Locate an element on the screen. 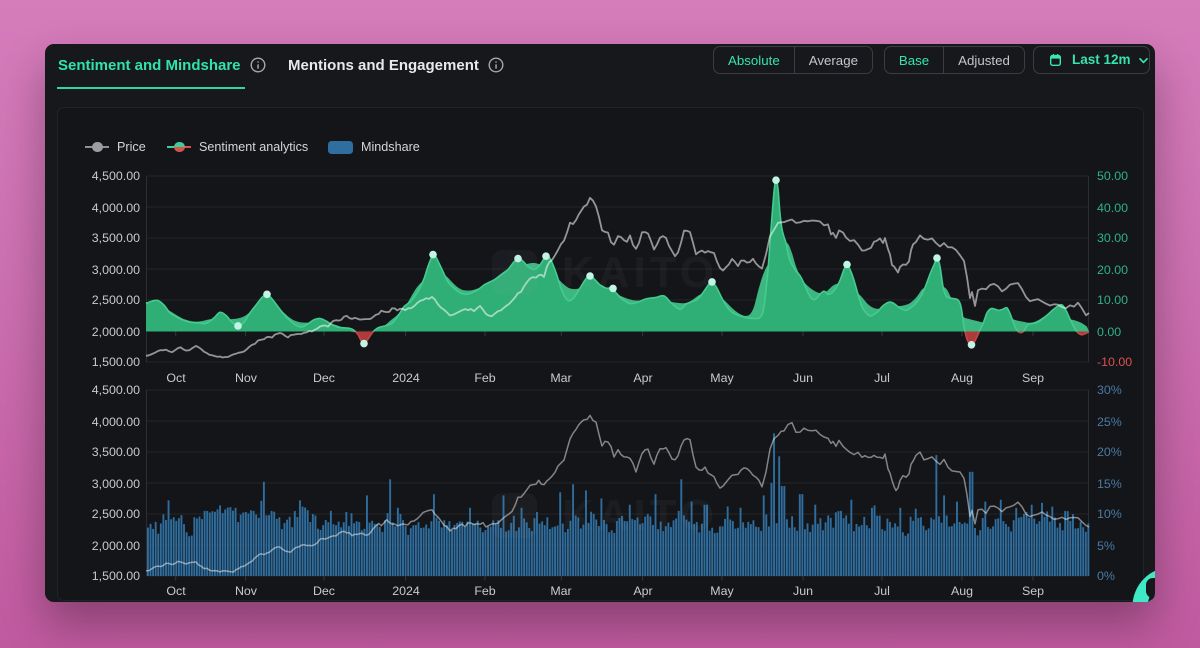 This screenshot has height=648, width=1200. svg-text: 40.00 is located at coordinates (1112, 208).